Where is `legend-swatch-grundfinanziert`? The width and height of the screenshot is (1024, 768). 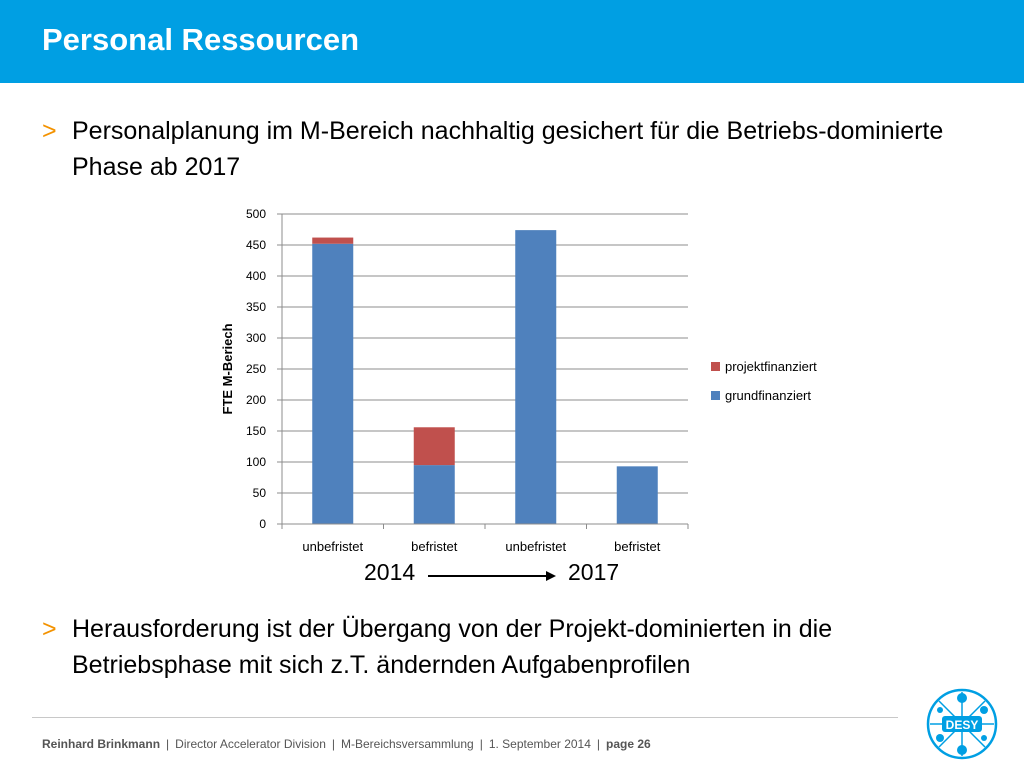
legend-swatch-grundfinanziert is located at coordinates (715, 395).